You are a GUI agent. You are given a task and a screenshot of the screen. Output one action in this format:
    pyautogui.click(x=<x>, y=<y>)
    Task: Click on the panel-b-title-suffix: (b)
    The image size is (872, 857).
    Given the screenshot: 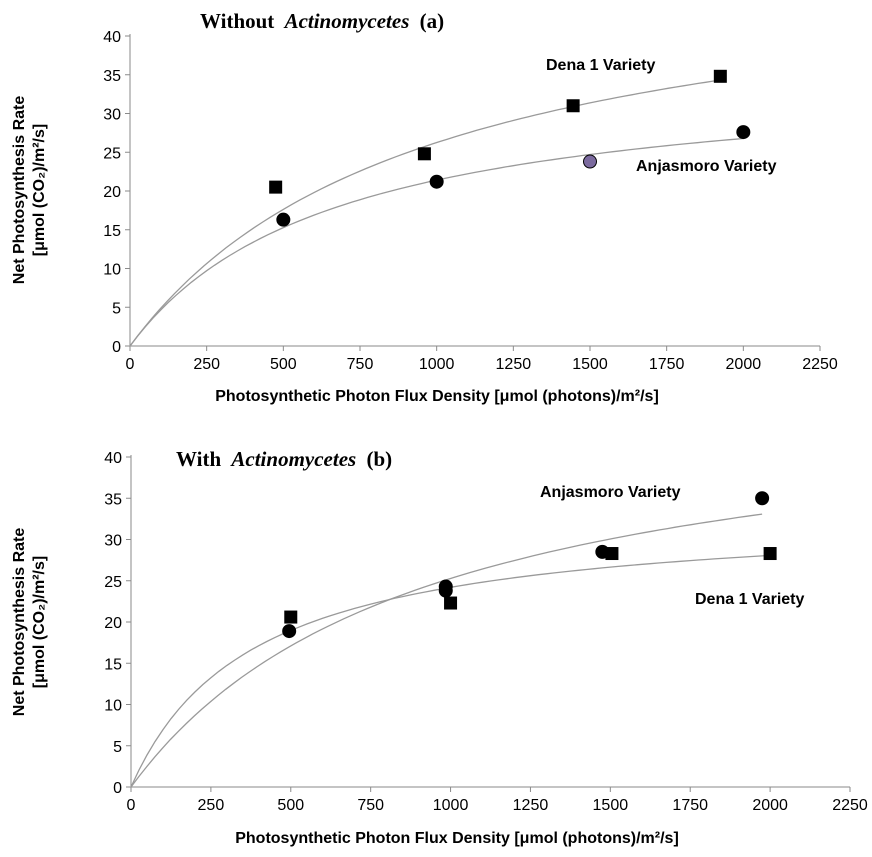 What is the action you would take?
    pyautogui.click(x=379, y=459)
    